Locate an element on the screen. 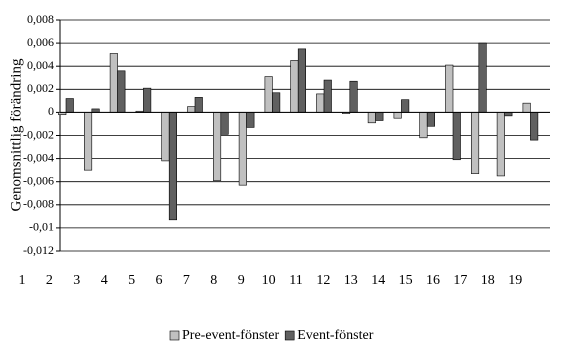  x-tick-label: 9 is located at coordinates (241, 280).